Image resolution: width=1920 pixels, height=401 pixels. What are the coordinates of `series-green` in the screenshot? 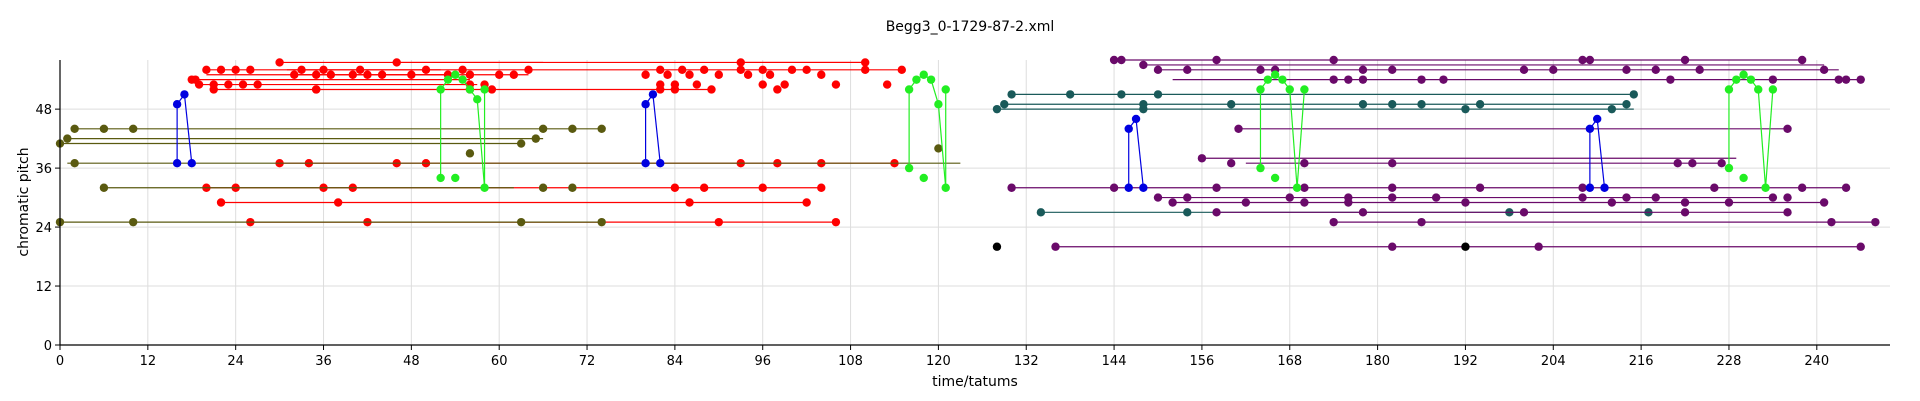 It's located at (693, 131).